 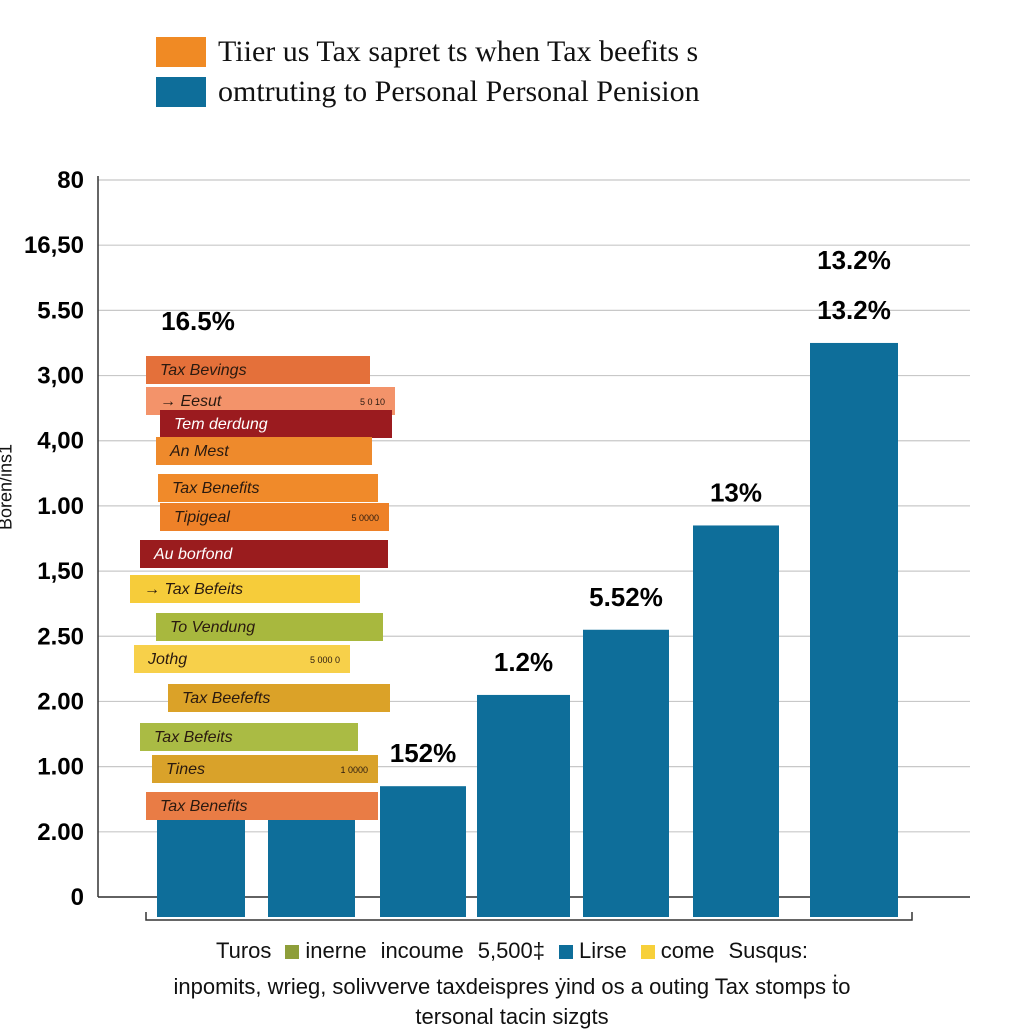 What do you see at coordinates (185, 769) in the screenshot?
I see `stack-strip-label: Tines` at bounding box center [185, 769].